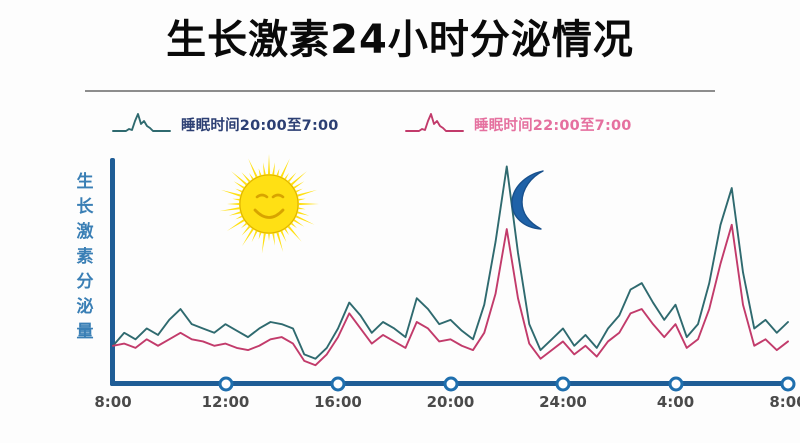 The height and width of the screenshot is (443, 800). Describe the element at coordinates (143, 124) in the screenshot. I see `legend-line-icon-teal` at that location.